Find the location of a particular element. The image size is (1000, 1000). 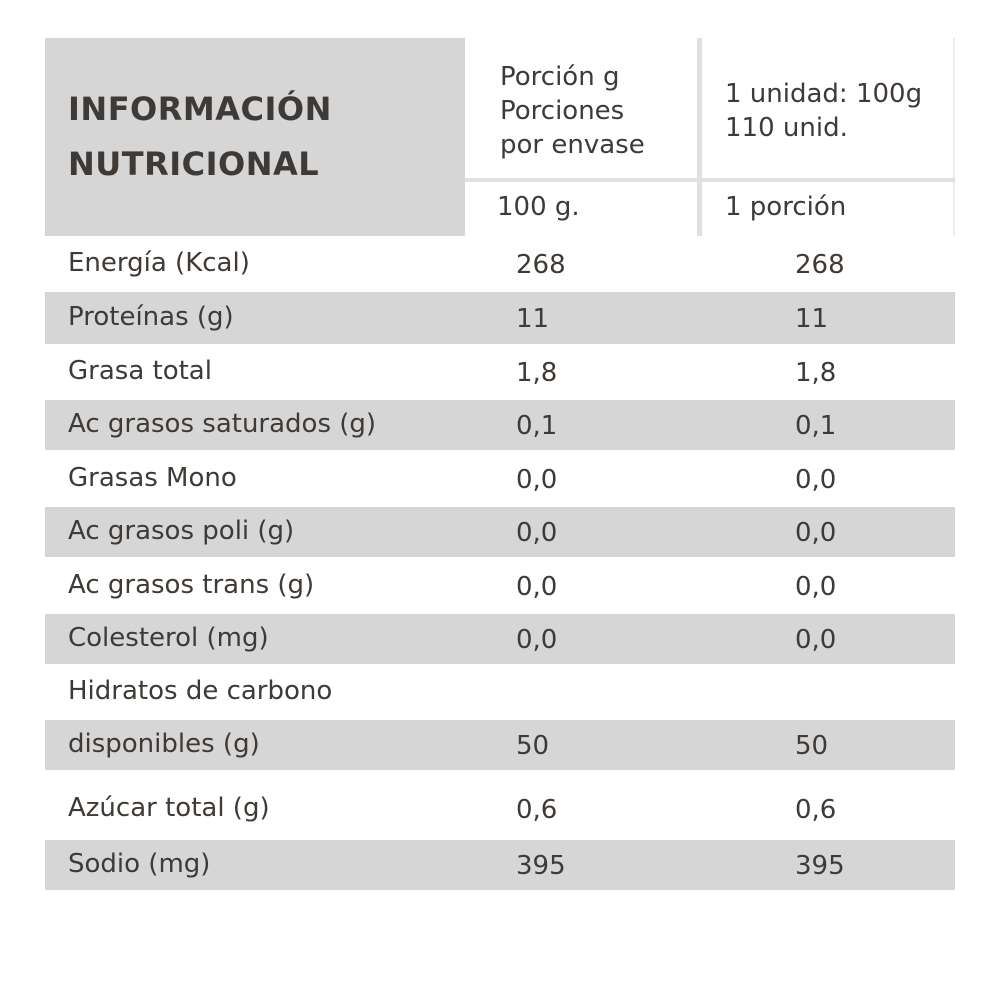

row-label: Grasa total is located at coordinates (140, 371).